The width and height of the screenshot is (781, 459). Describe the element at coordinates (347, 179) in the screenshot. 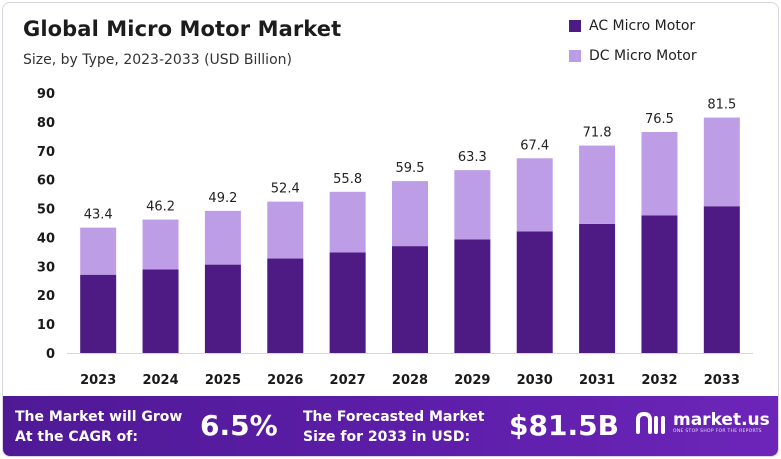

I see `bar-total-label: 55.8` at that location.